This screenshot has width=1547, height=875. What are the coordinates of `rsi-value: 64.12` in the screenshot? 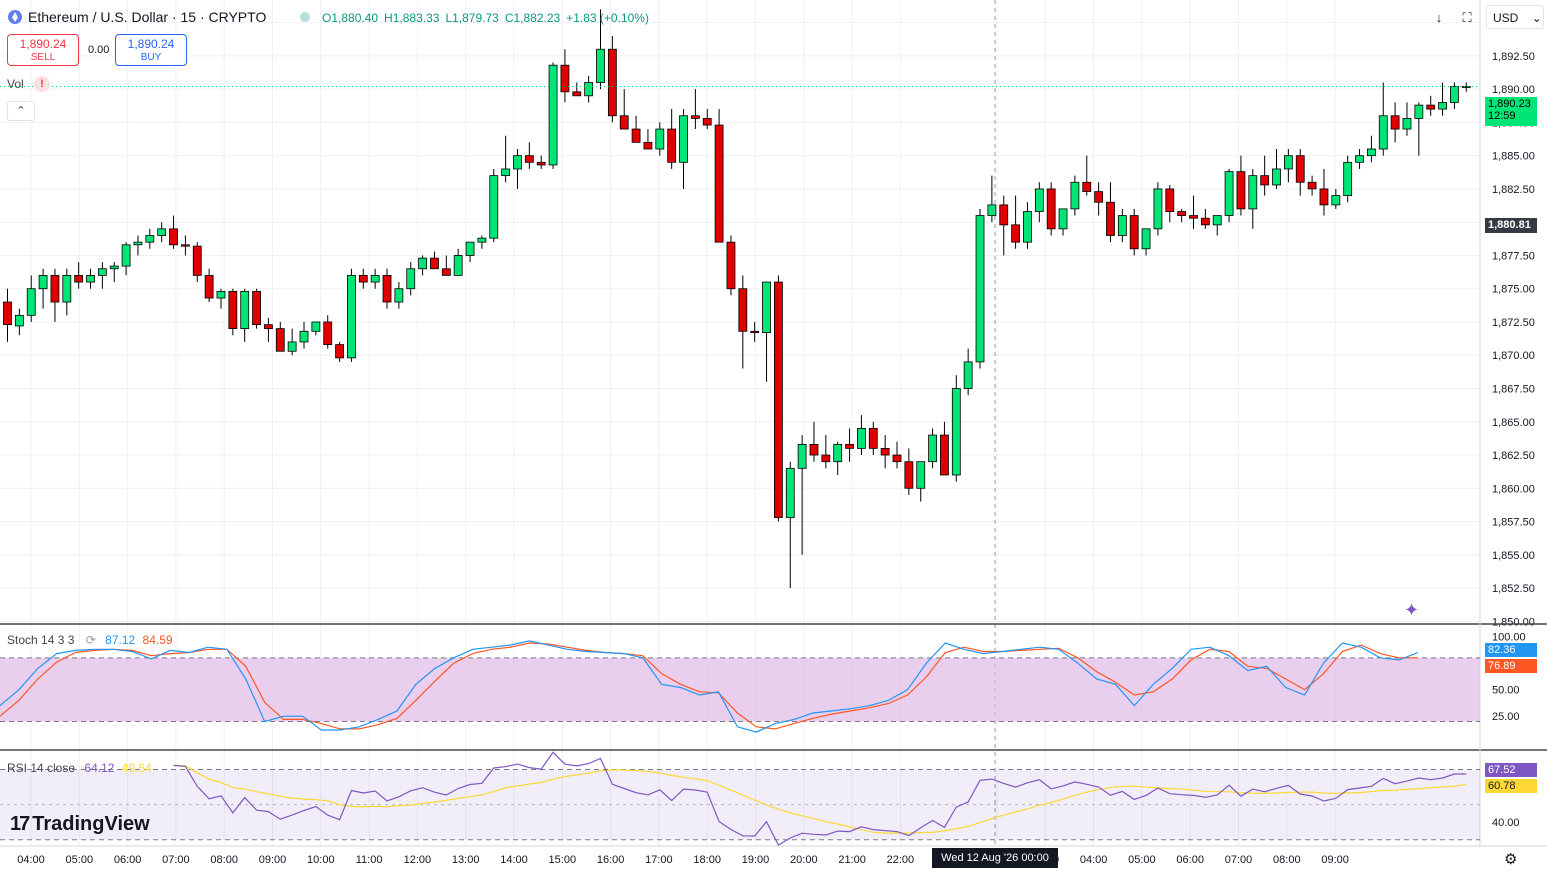 It's located at (99, 768).